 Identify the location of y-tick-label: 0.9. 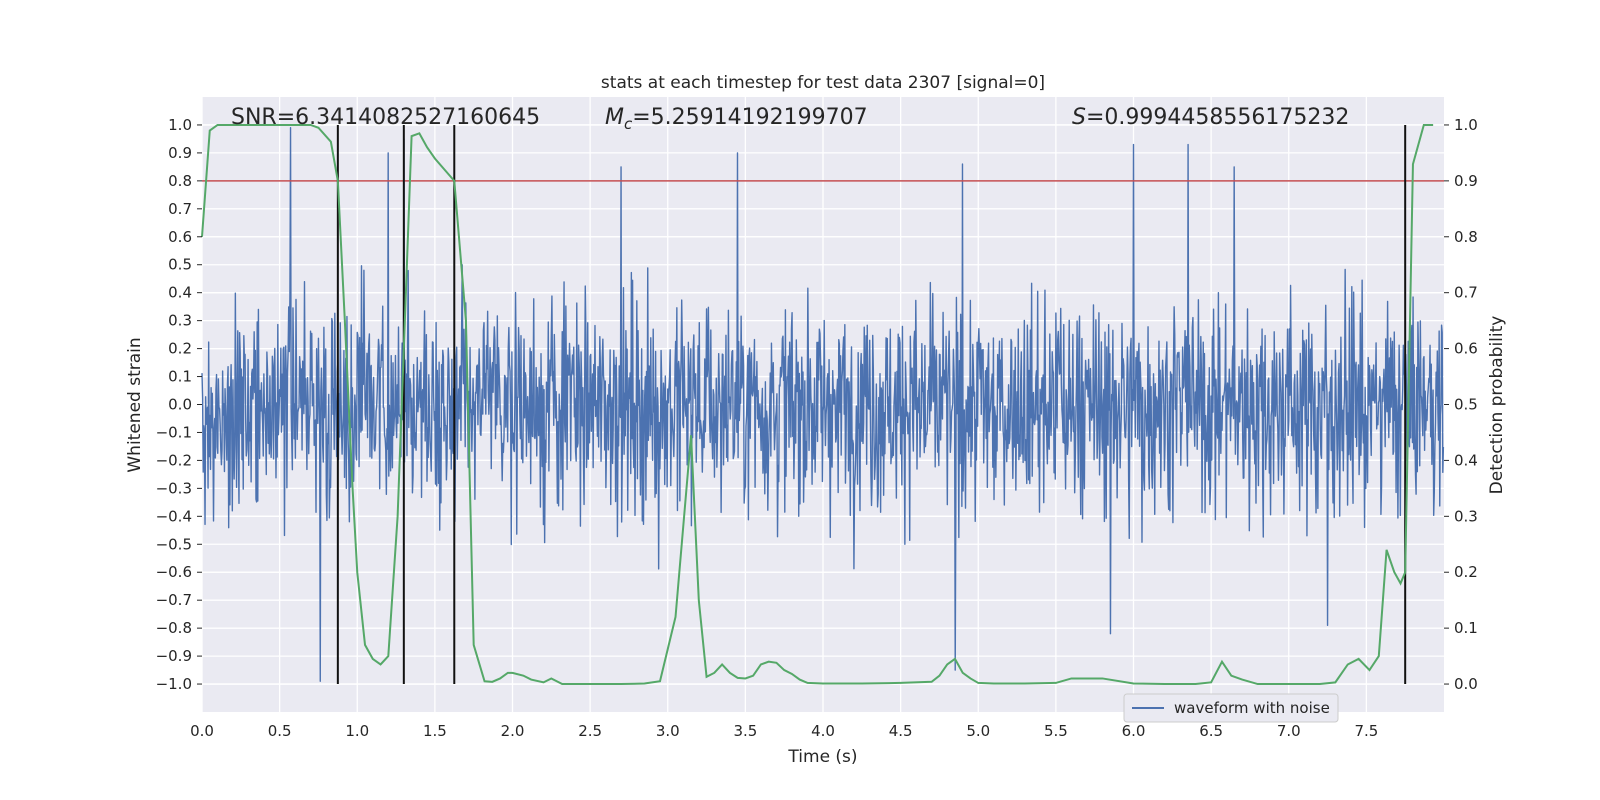
(180, 153).